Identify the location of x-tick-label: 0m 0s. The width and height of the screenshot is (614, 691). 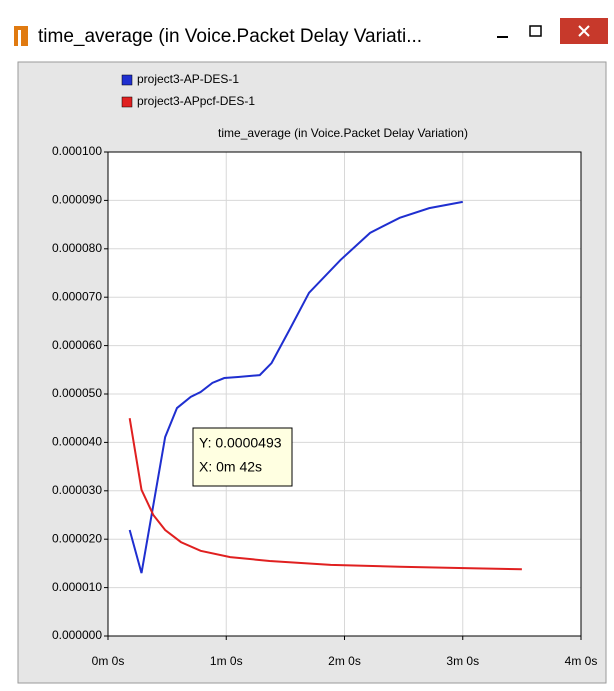
(108, 661).